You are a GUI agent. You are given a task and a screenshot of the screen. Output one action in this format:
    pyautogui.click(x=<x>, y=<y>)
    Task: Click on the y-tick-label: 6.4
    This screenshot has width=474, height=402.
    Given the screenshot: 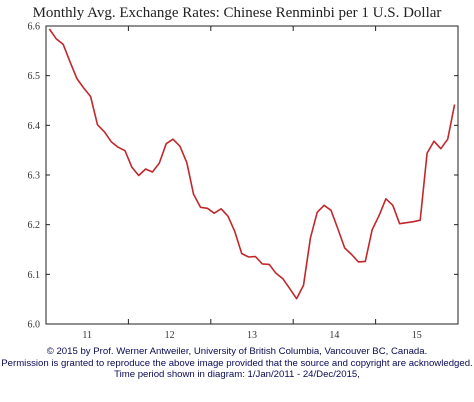 What is the action you would take?
    pyautogui.click(x=34, y=126)
    